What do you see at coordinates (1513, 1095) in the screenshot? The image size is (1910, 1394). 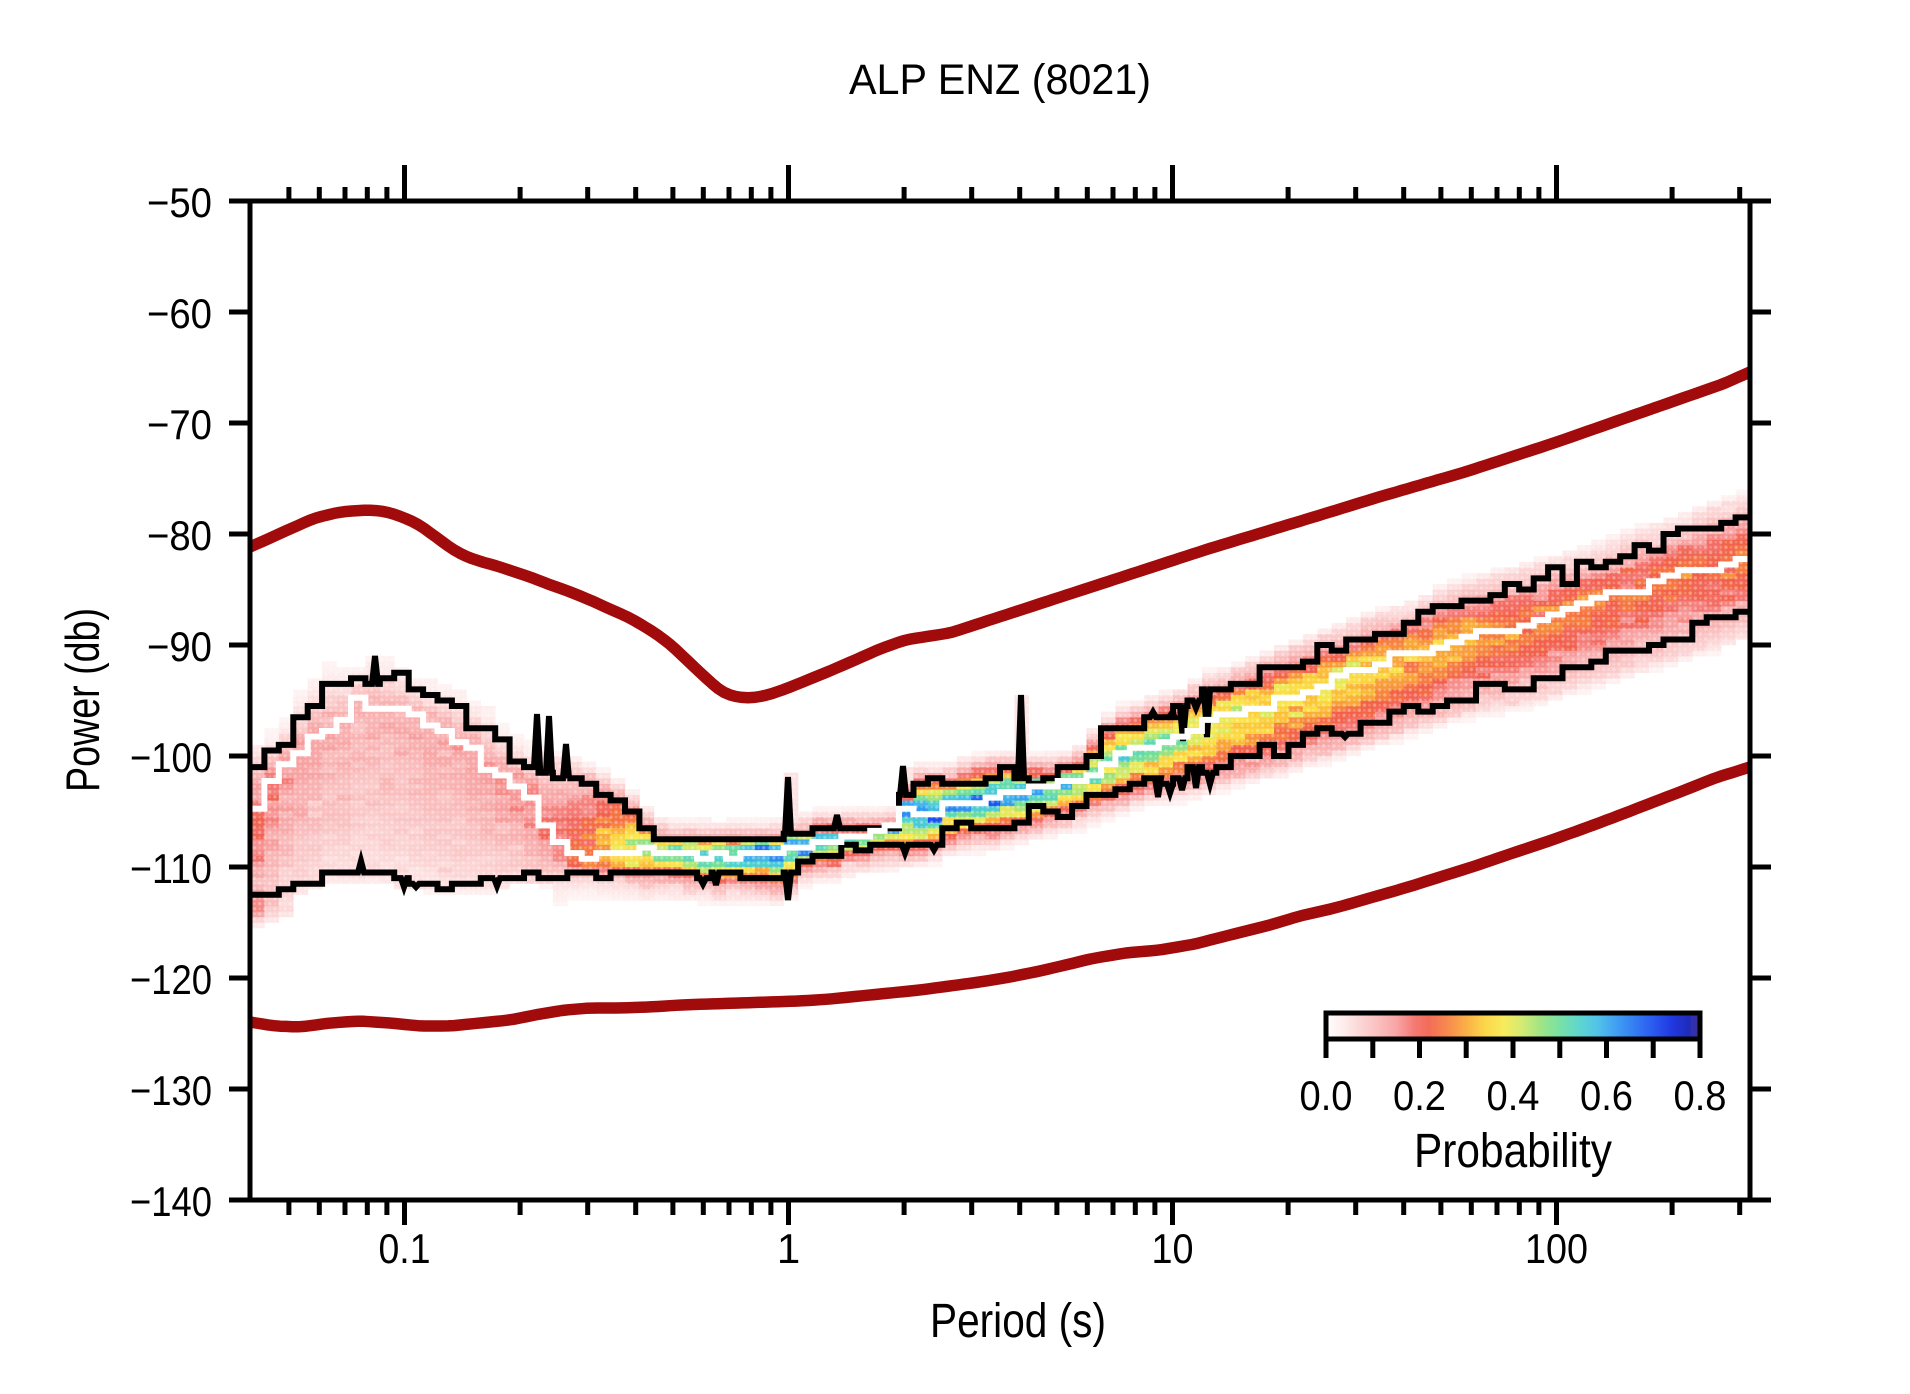 I see `svg-text: 0.4` at bounding box center [1513, 1095].